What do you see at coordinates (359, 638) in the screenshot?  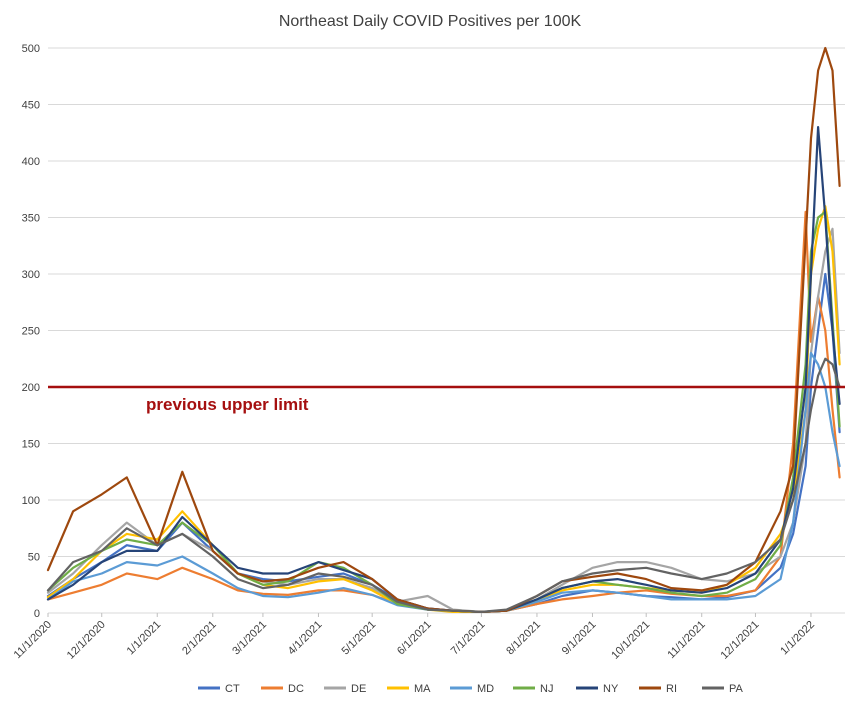 I see `x-tick-label: 5/1/2021` at bounding box center [359, 638].